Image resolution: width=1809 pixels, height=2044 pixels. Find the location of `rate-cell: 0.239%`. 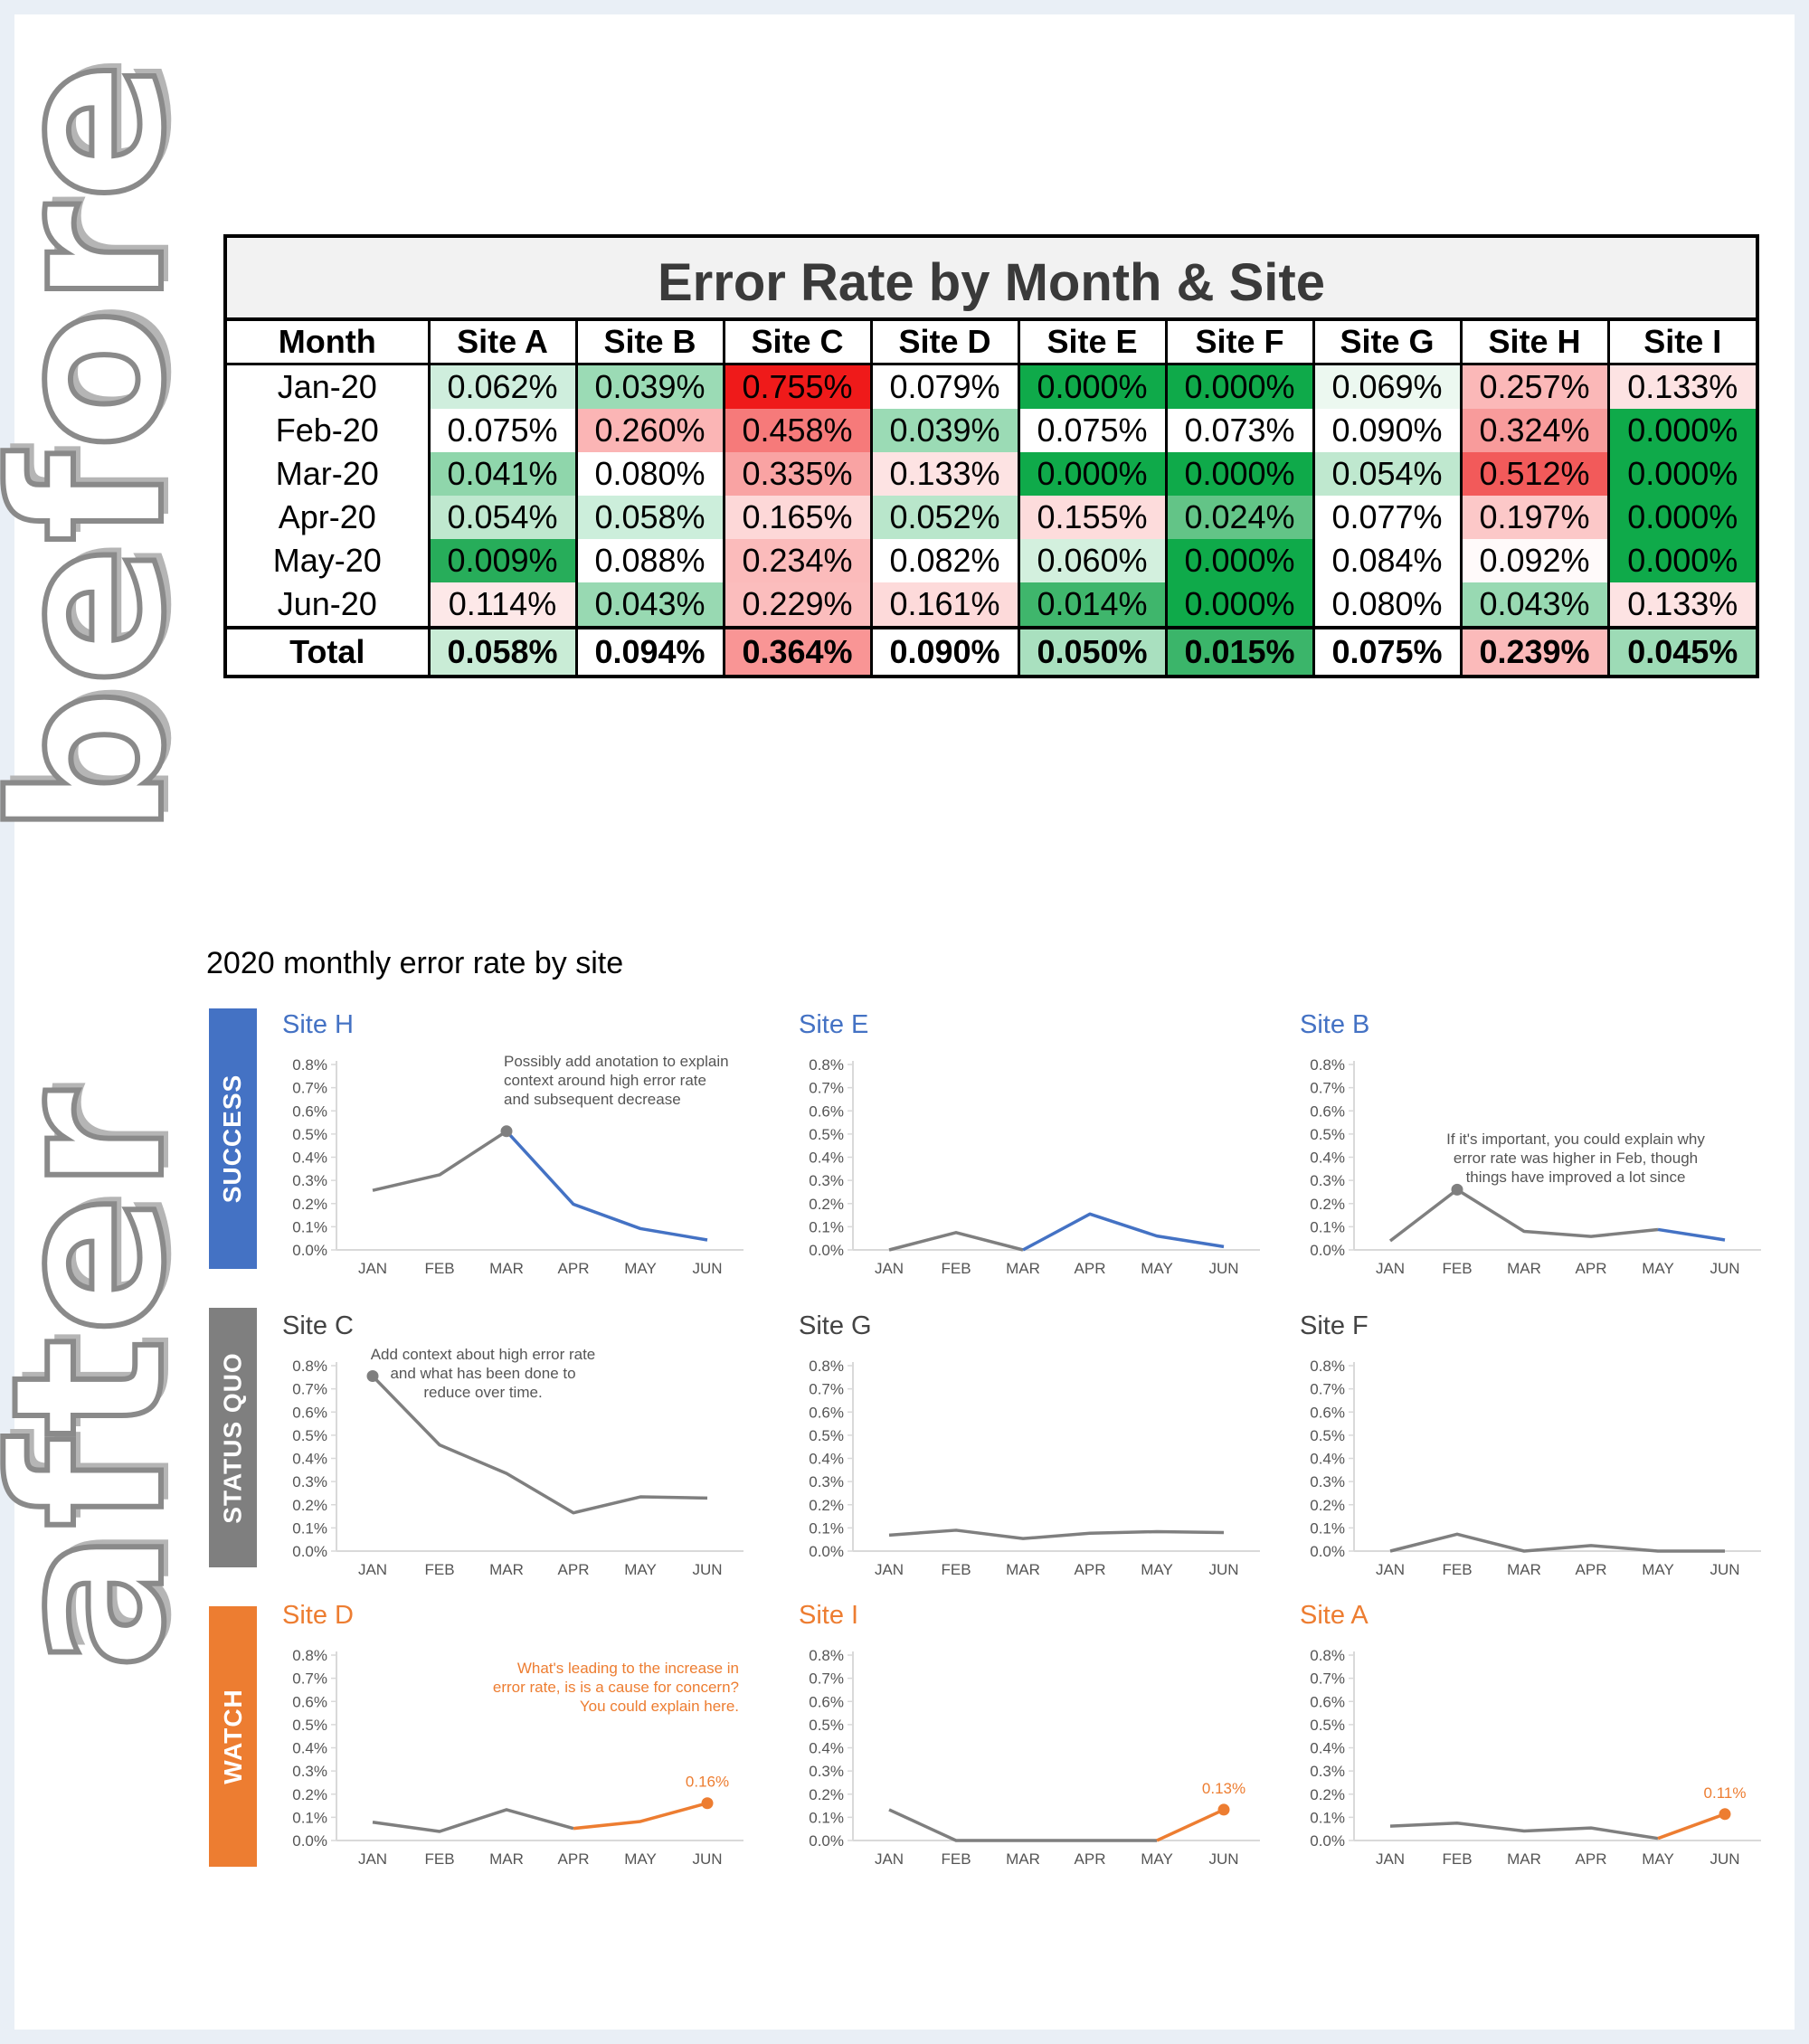

rate-cell: 0.239% is located at coordinates (1535, 651).